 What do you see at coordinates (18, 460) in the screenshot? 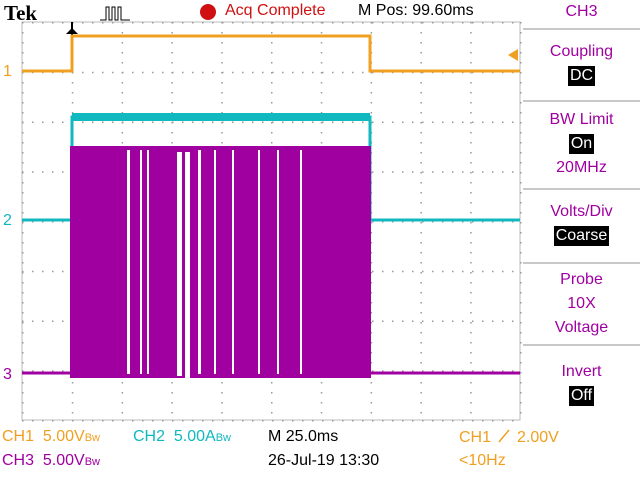
I see `ch3-name: CH3` at bounding box center [18, 460].